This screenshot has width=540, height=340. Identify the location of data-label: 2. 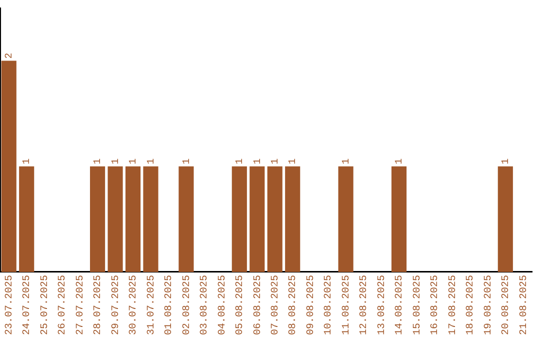
(10, 55).